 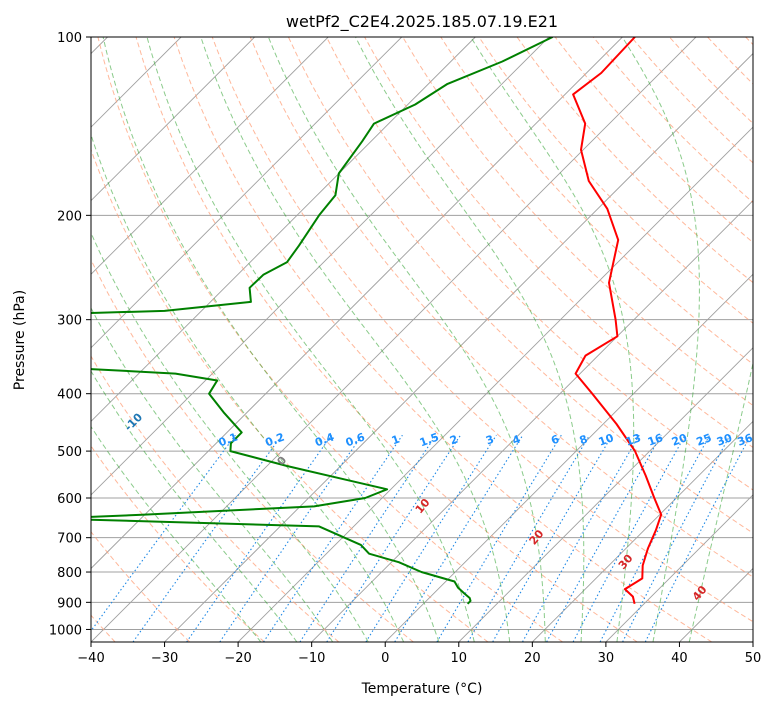 I want to click on y-tick-label: 600, so click(x=69, y=499).